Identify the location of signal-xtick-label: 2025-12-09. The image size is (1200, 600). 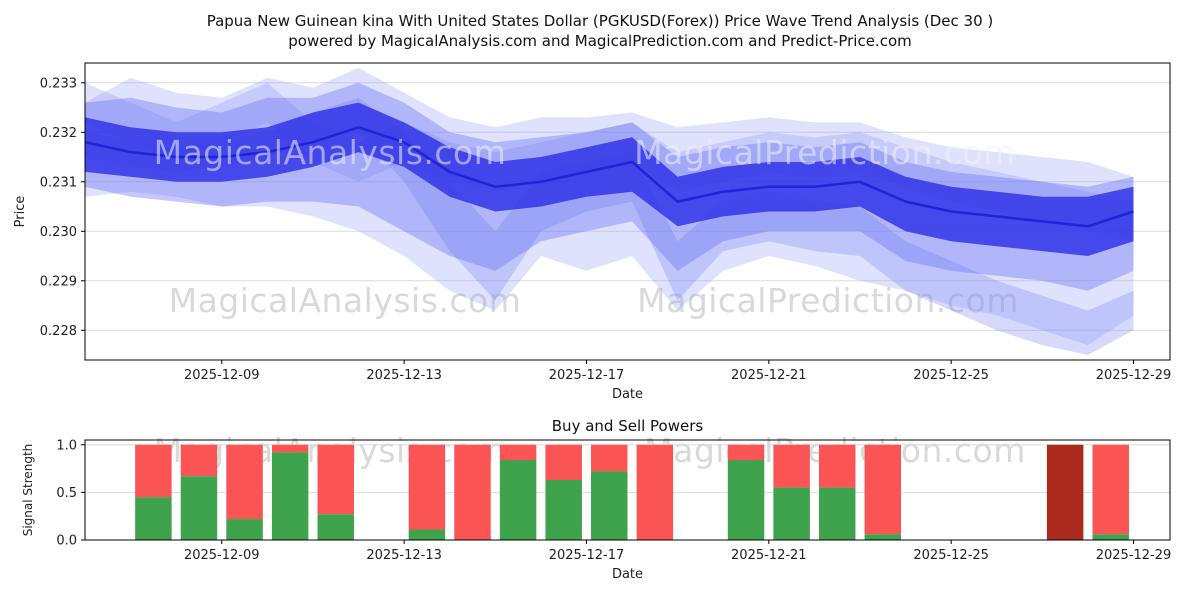
(222, 555).